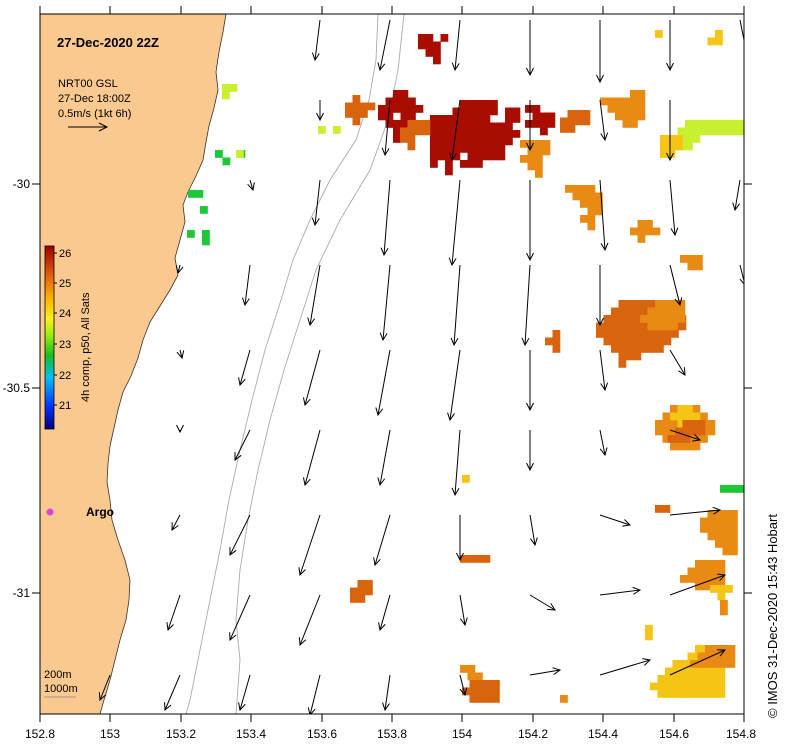 This screenshot has width=789, height=750. Describe the element at coordinates (50, 512) in the screenshot. I see `argo-float-marker` at that location.